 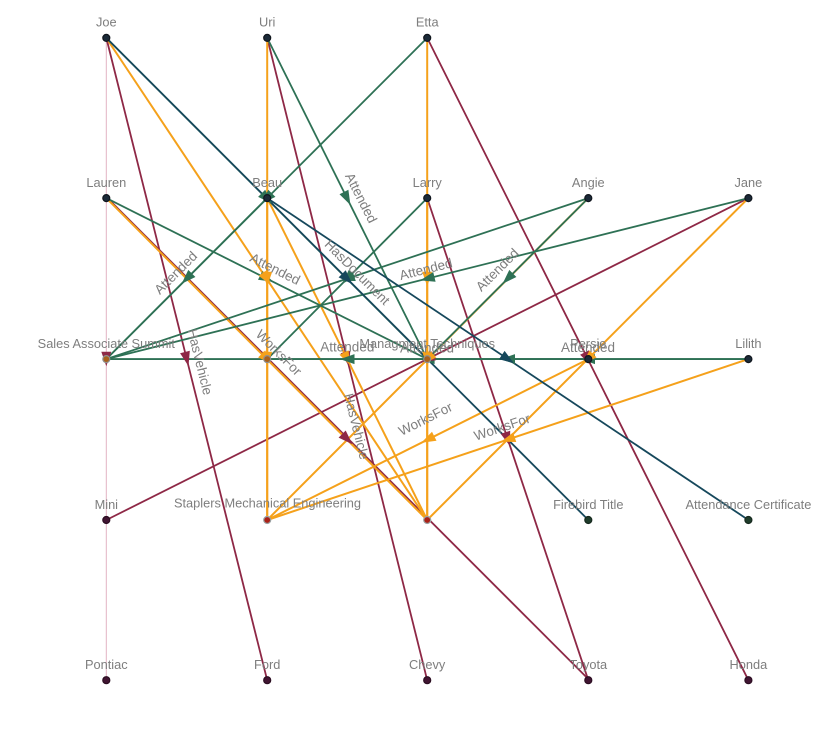 What do you see at coordinates (267, 503) in the screenshot?
I see `svg-text:Staplers Mechanical Engineerin: Staplers Mechanical Engineering` at bounding box center [267, 503].